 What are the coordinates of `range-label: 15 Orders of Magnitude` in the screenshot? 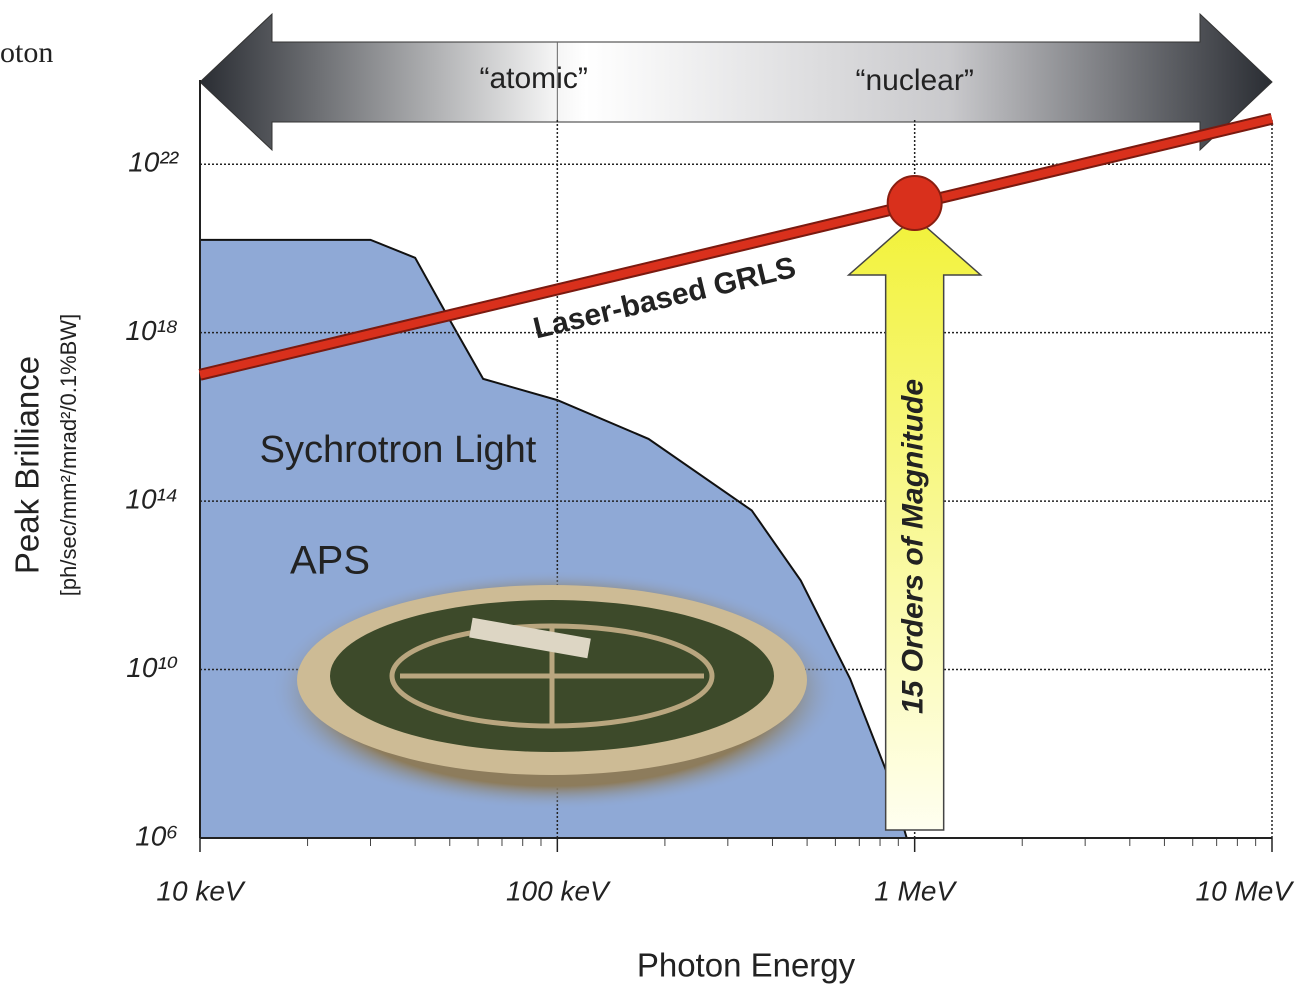 It's located at (913, 546).